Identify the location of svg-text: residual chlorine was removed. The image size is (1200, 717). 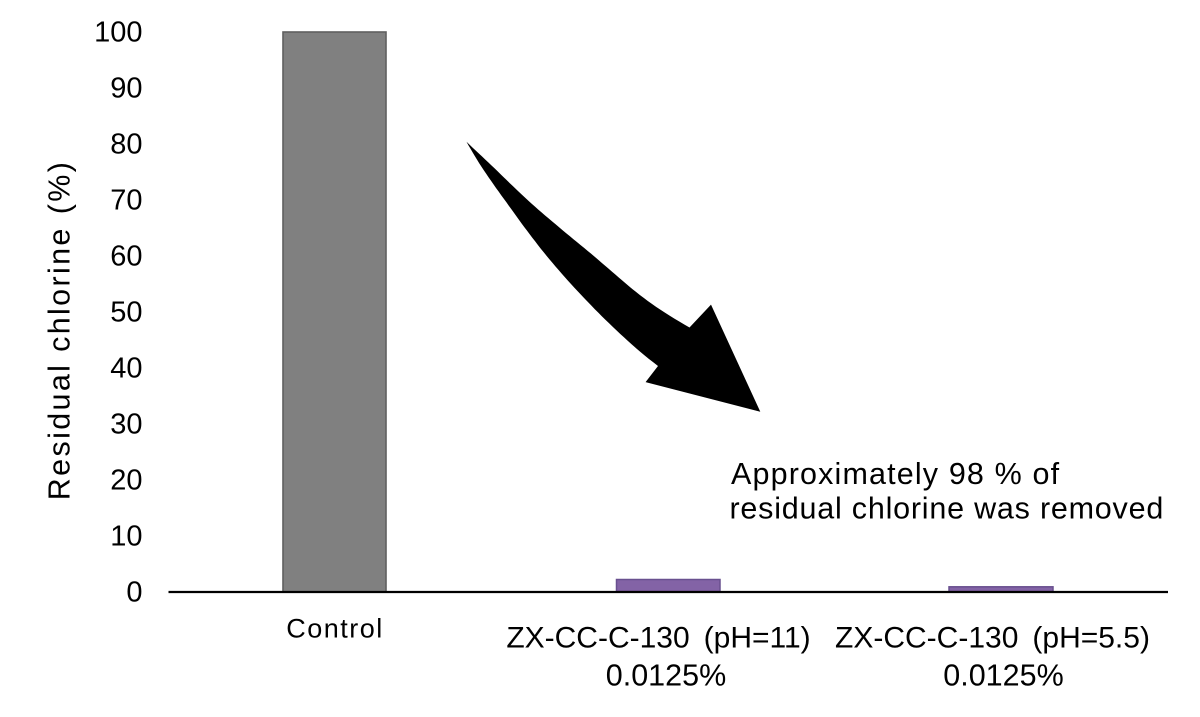
(947, 509).